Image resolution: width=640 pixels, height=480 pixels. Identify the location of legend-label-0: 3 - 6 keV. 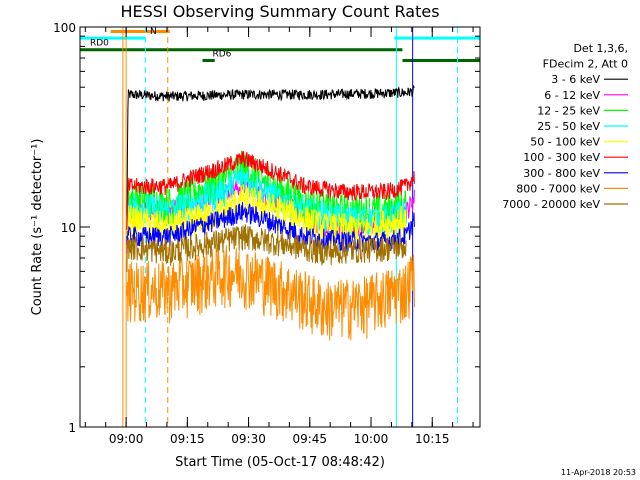
(575, 79).